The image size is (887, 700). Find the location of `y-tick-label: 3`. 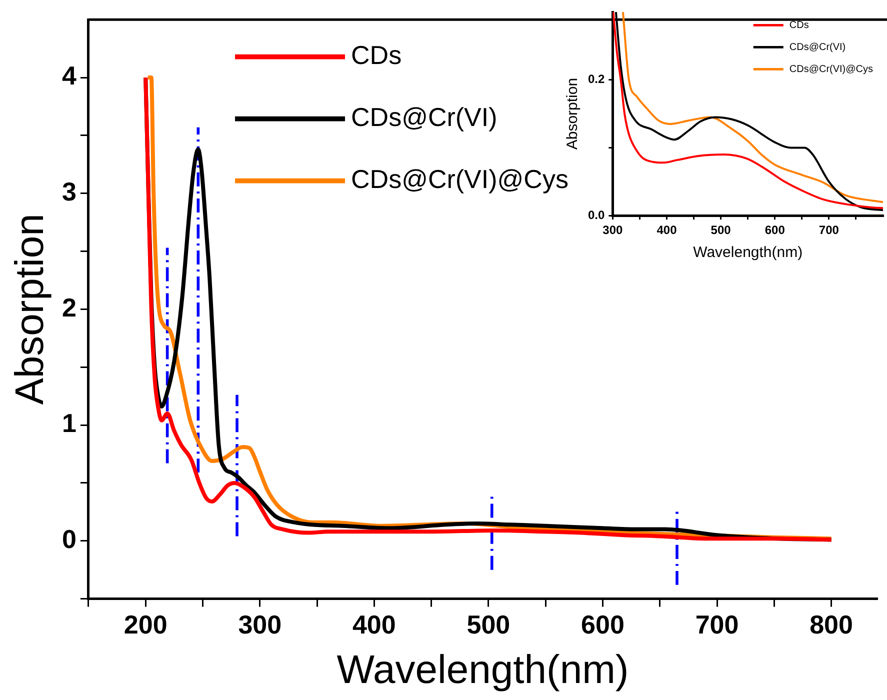

y-tick-label: 3 is located at coordinates (69, 191).